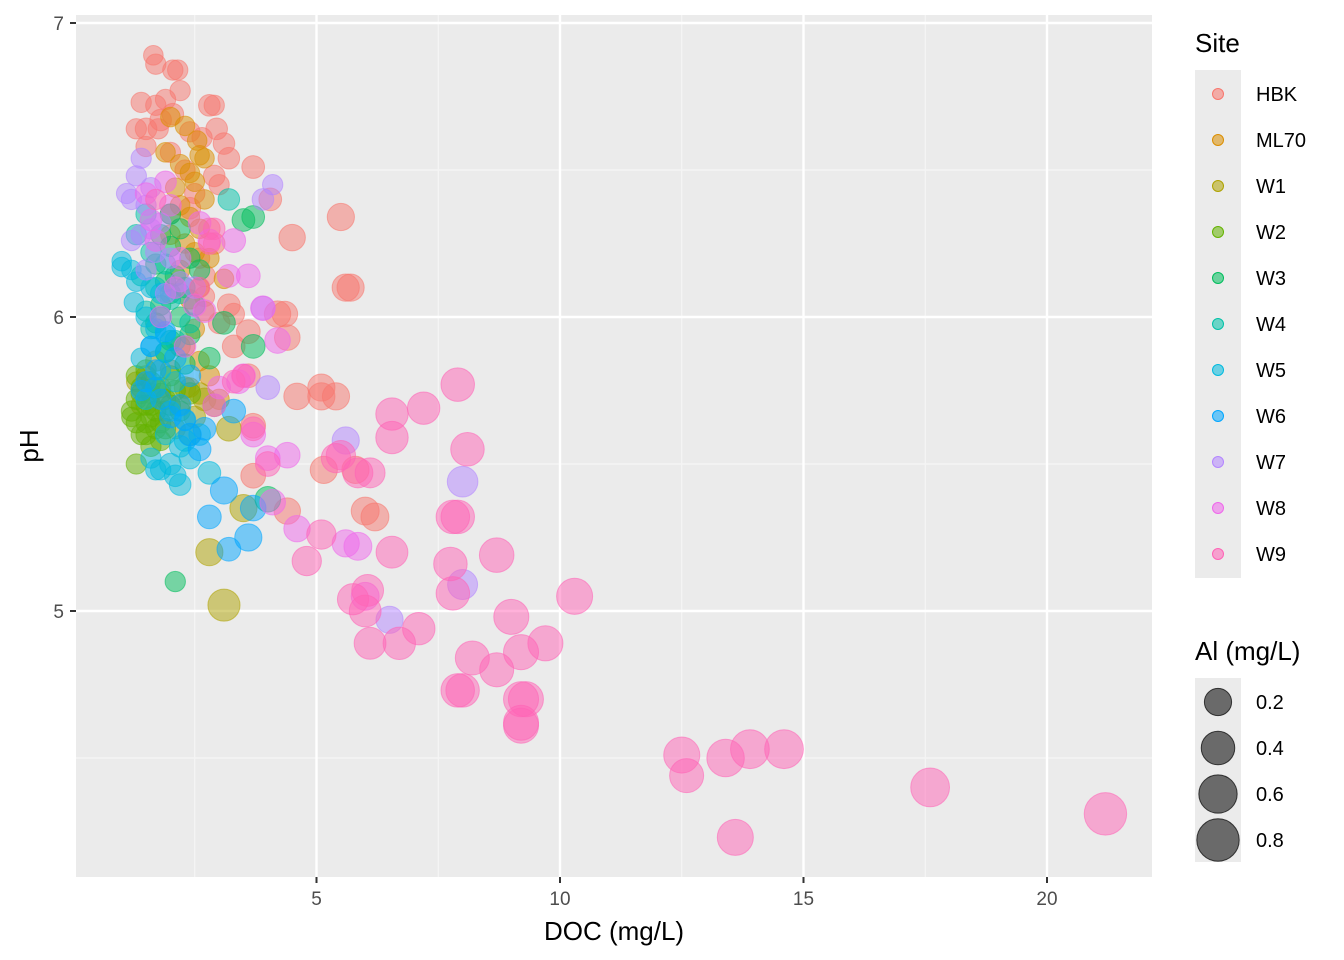 Image resolution: width=1344 pixels, height=960 pixels. What do you see at coordinates (1247, 749) in the screenshot?
I see `size-legend: Al (mg/L) 0.2 0.4 0.6 0.8` at bounding box center [1247, 749].